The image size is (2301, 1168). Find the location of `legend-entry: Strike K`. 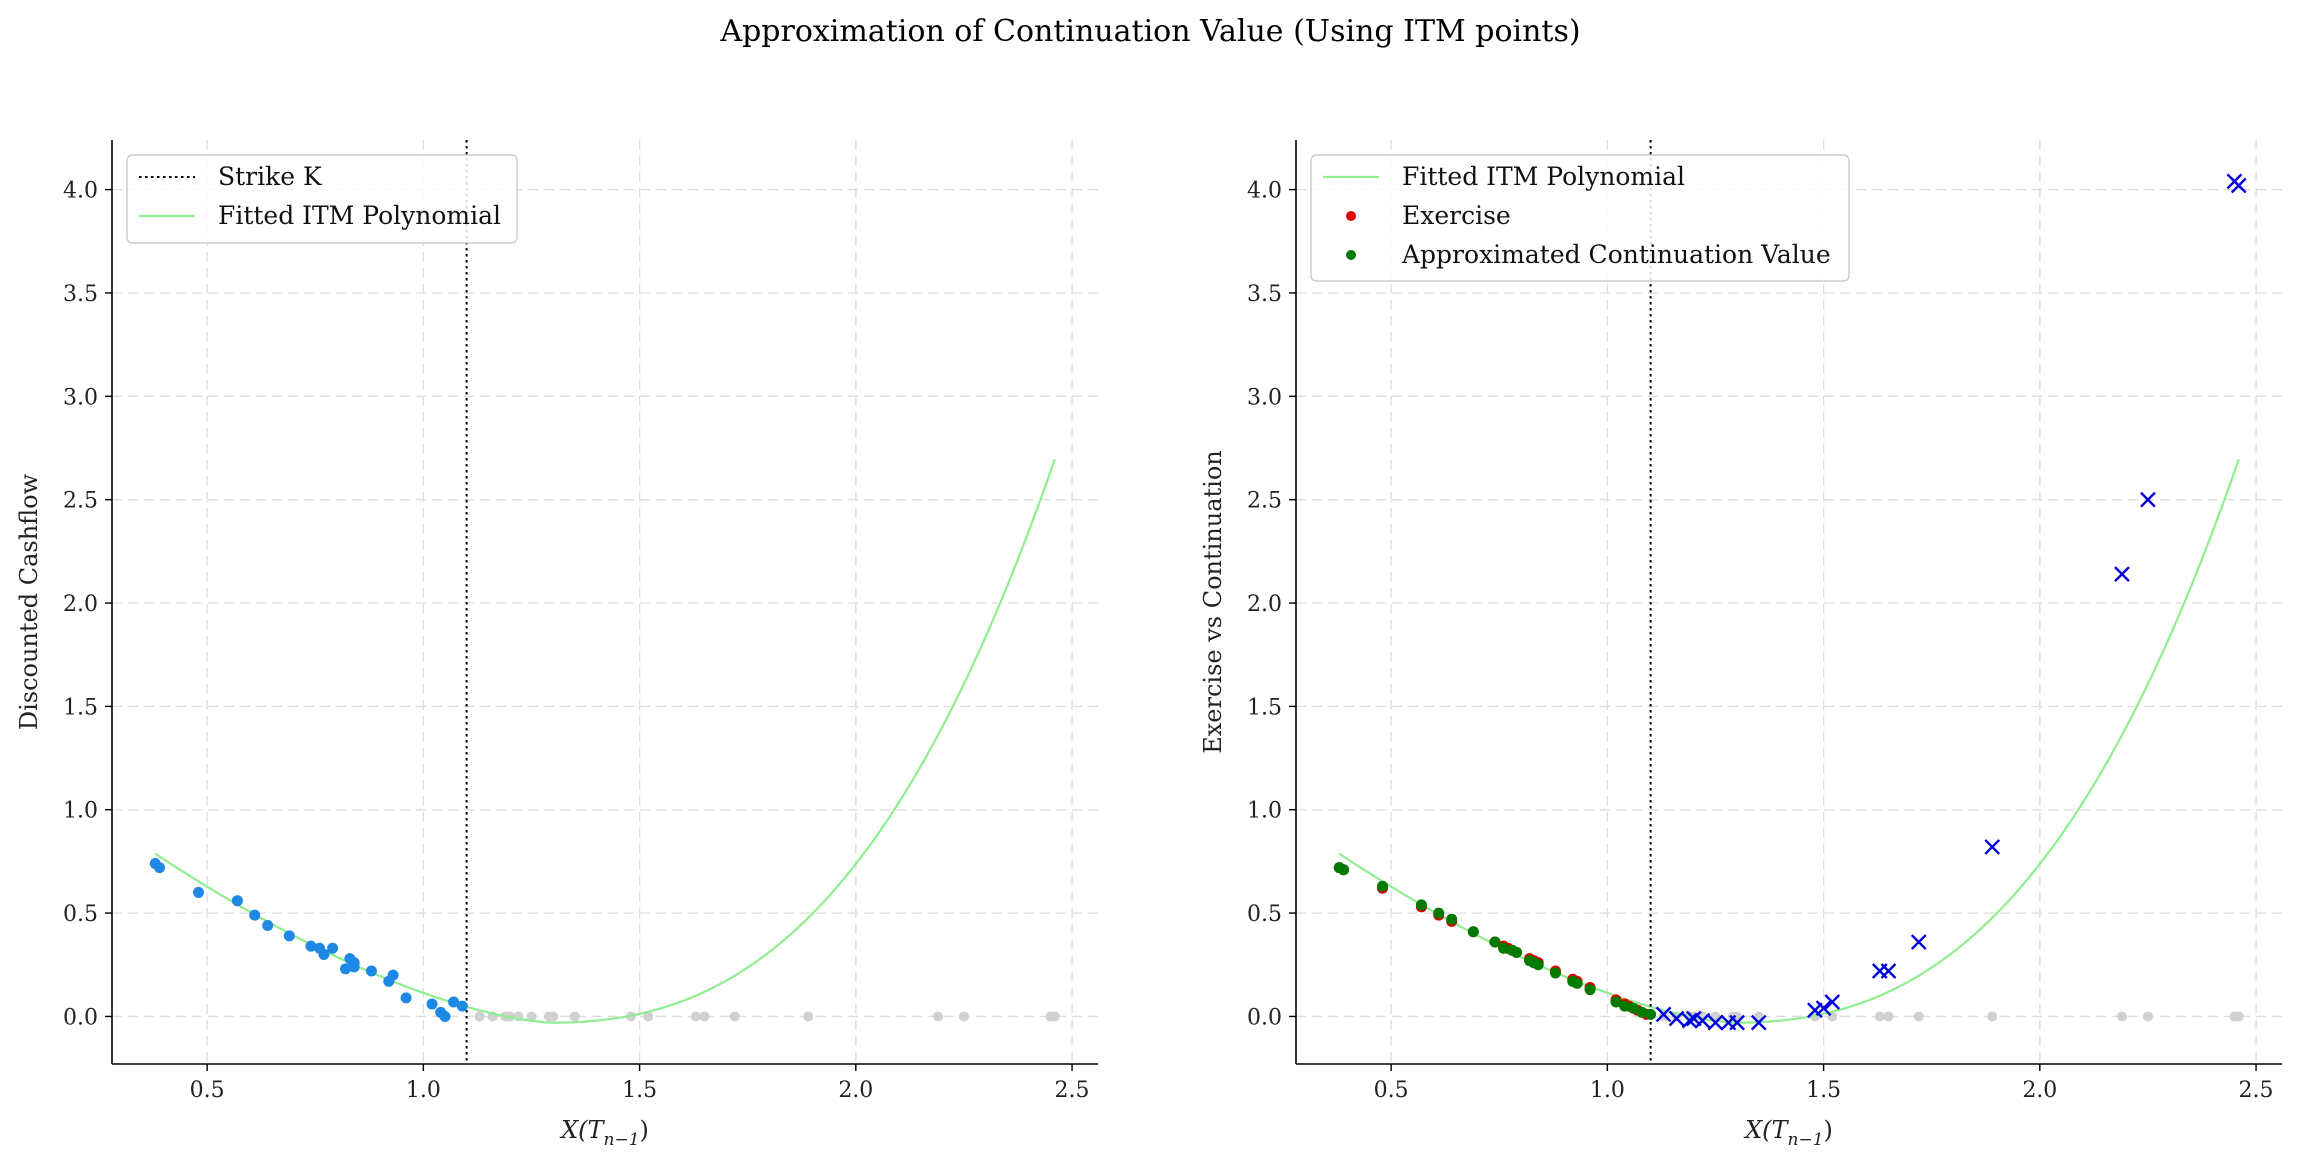

legend-entry: Strike K is located at coordinates (231, 176).